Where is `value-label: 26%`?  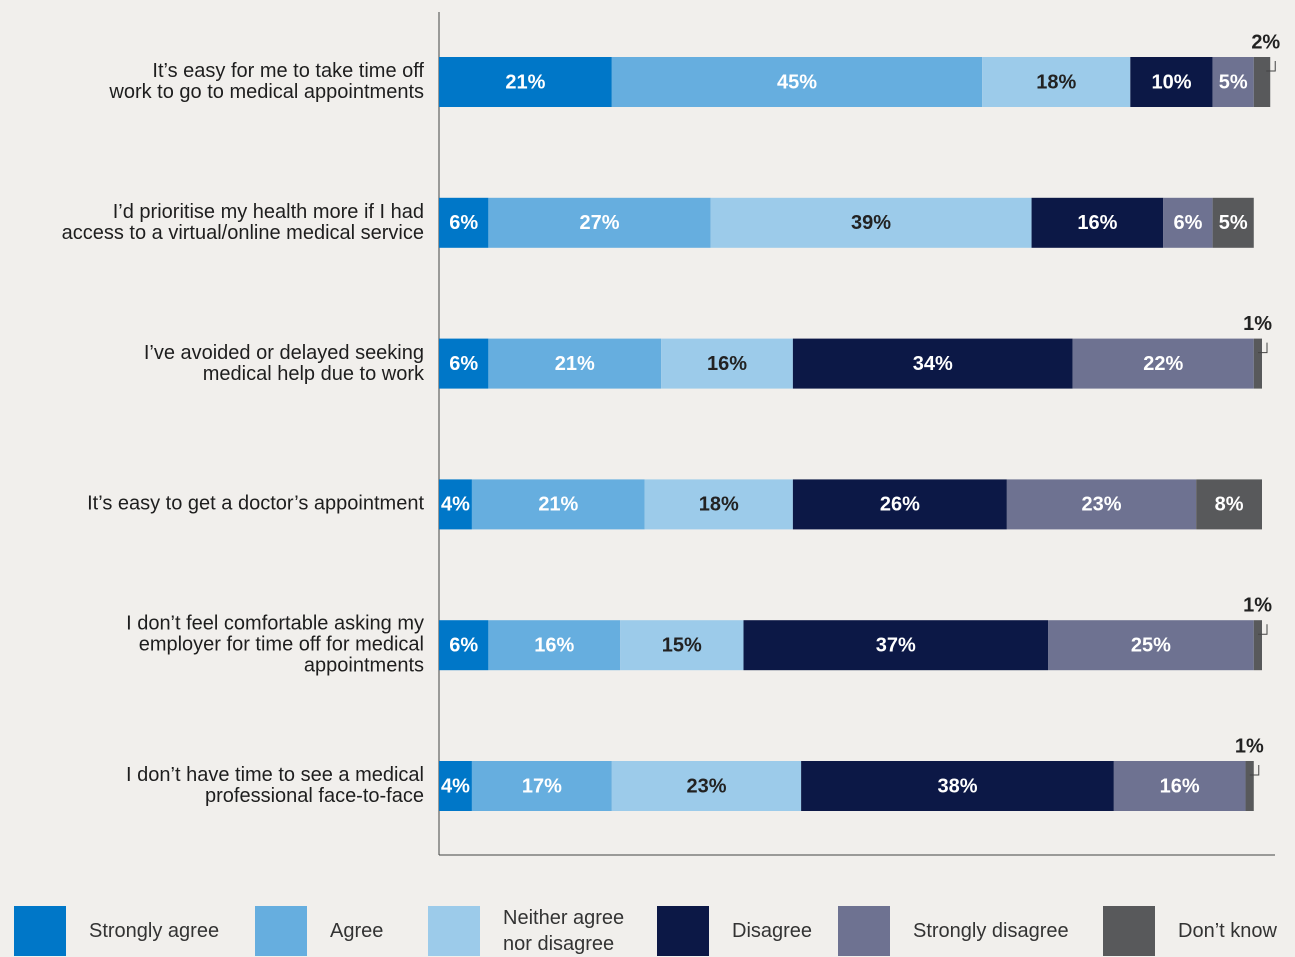
value-label: 26% is located at coordinates (900, 505).